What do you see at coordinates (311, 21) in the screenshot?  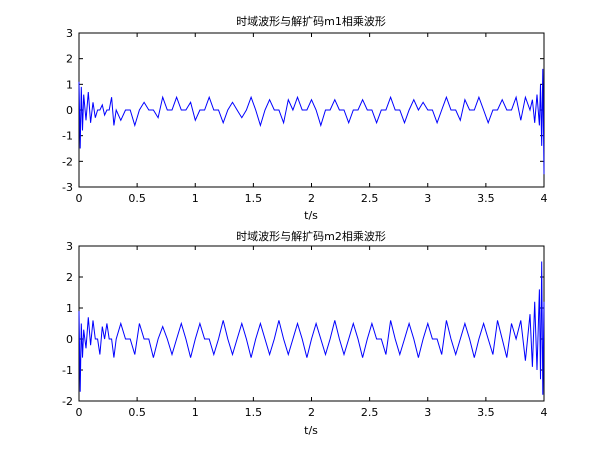 I see `chart-title: 时域波形与解扩码m1相乘波形` at bounding box center [311, 21].